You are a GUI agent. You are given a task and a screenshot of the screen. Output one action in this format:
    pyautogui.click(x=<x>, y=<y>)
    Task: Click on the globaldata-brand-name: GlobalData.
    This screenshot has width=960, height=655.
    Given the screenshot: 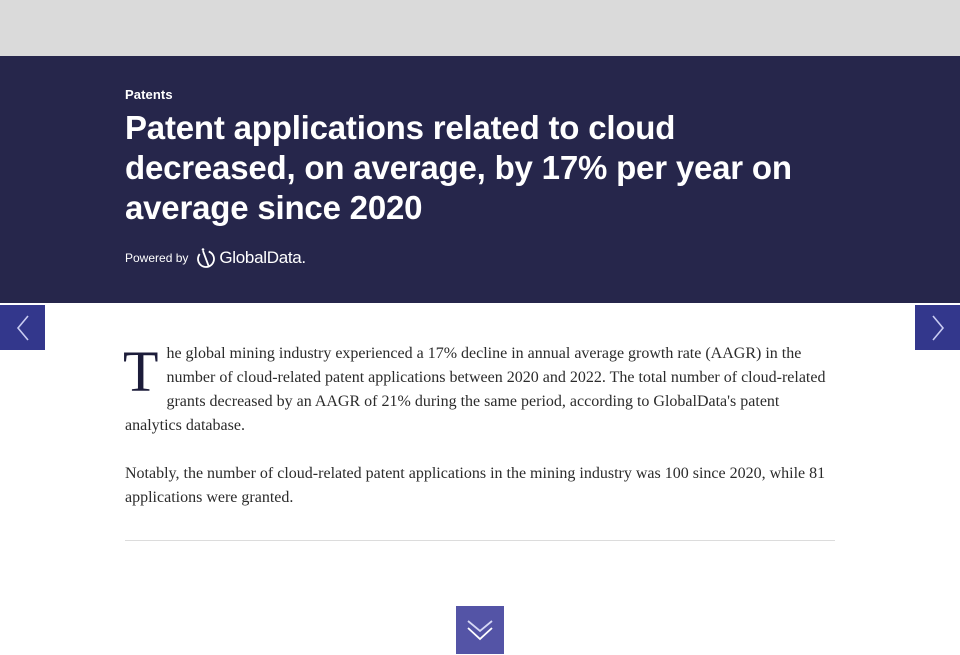 What is the action you would take?
    pyautogui.click(x=262, y=257)
    